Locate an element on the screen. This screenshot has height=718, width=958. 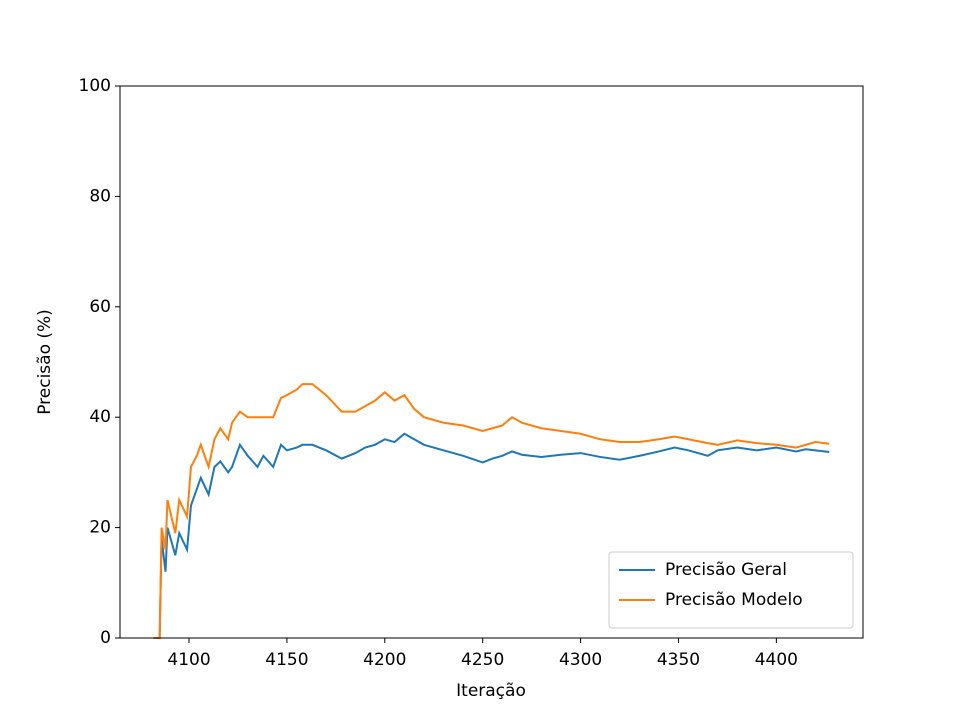
y-tick-label: 80 is located at coordinates (100, 196).